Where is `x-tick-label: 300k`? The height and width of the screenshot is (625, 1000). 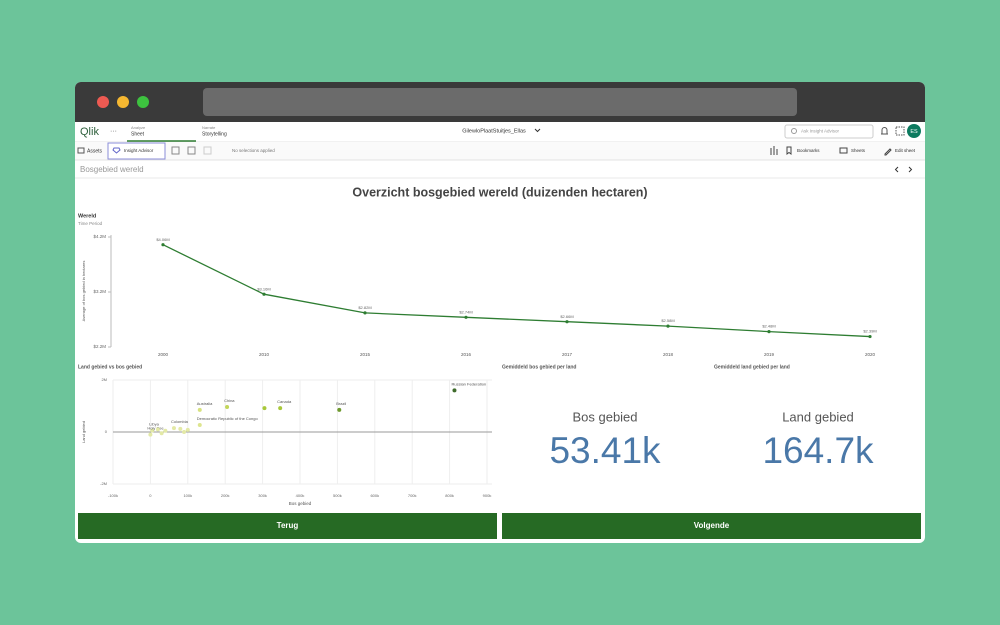
x-tick-label: 300k is located at coordinates (262, 495).